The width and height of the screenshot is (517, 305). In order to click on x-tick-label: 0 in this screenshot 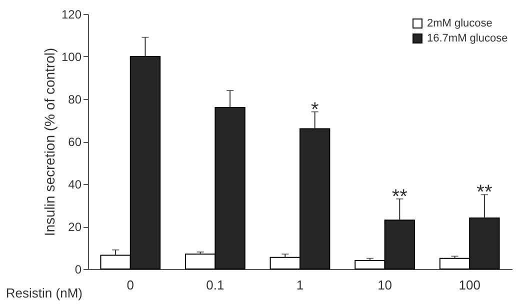, I will do `click(130, 285)`.